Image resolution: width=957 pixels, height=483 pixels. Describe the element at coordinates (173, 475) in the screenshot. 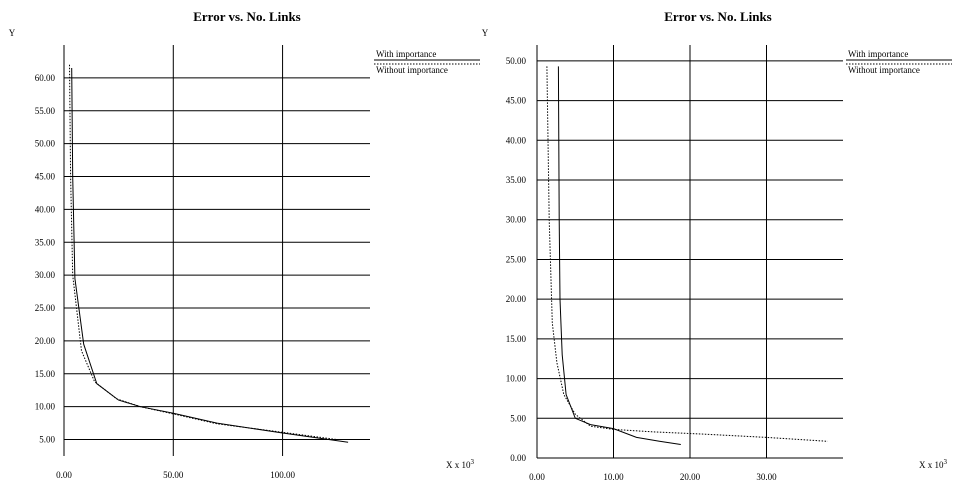

I see `x-tick-label: 50.00` at that location.